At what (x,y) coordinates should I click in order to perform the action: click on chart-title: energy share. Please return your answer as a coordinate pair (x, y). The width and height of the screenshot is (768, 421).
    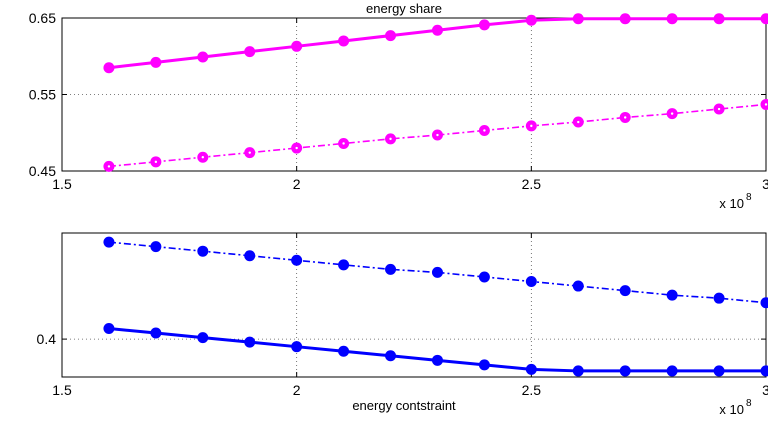
    Looking at the image, I should click on (404, 8).